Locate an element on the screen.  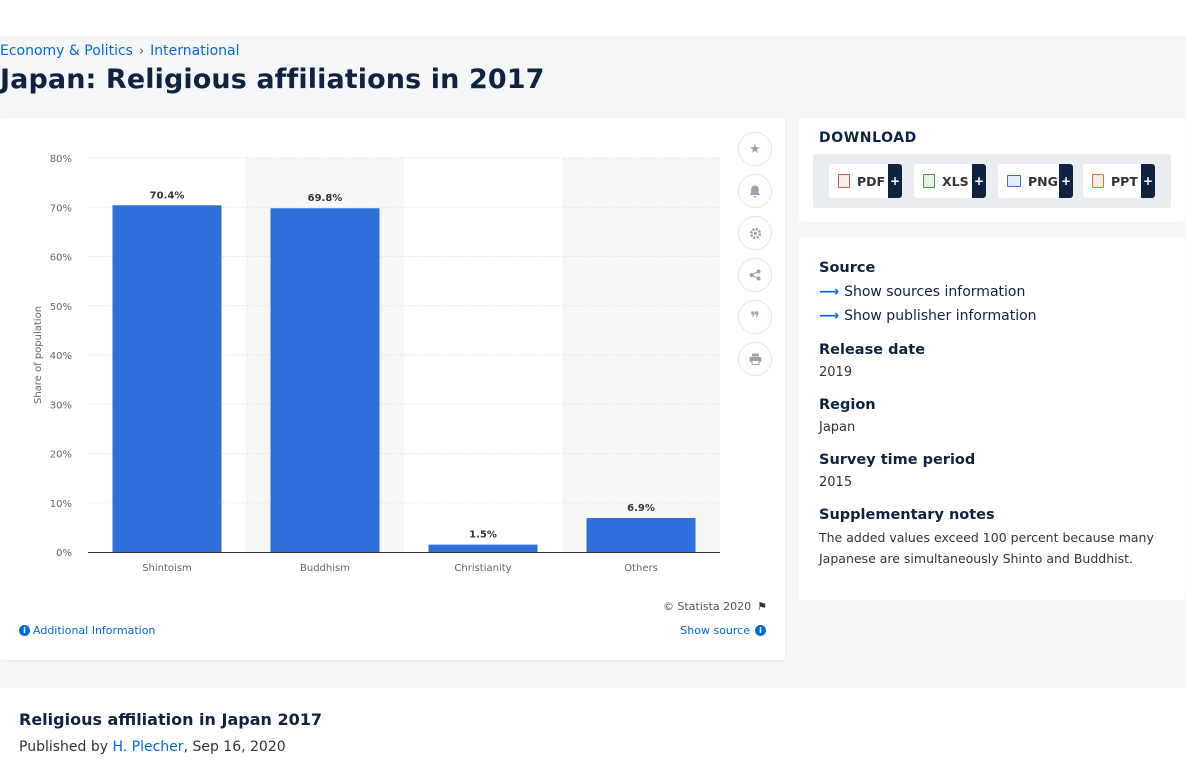
y-axis-label: Share of population is located at coordinates (38, 355).